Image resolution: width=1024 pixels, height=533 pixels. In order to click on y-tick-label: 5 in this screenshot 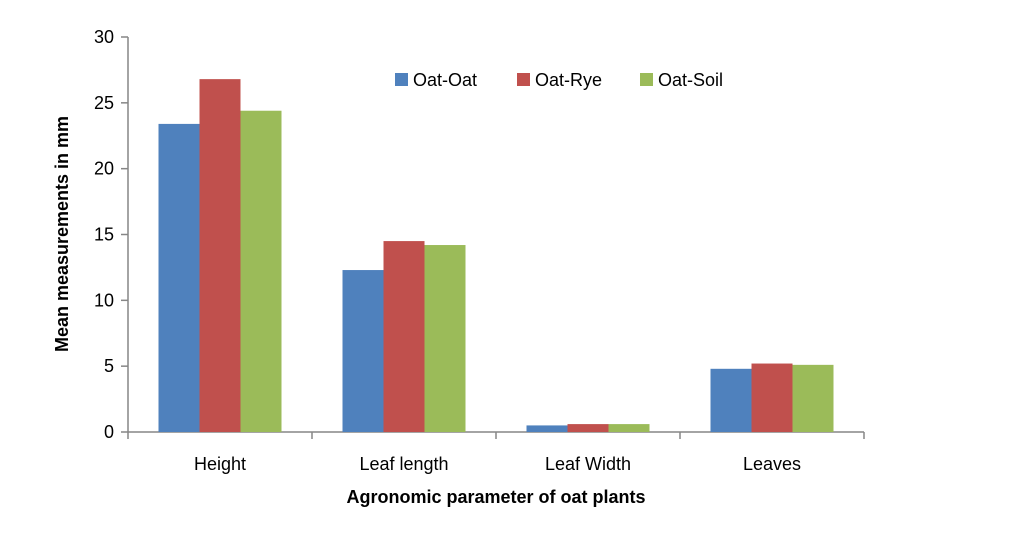, I will do `click(109, 366)`.